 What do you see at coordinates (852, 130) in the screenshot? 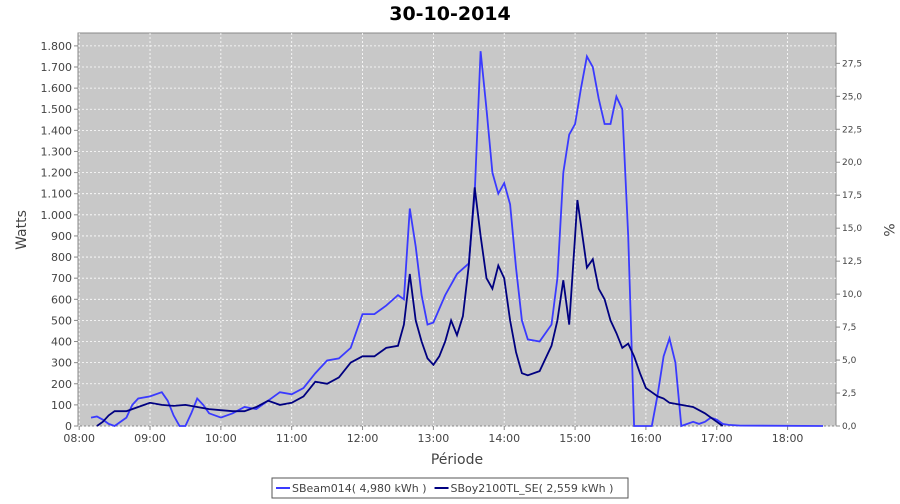
I see `y2-tick-label: 22,5` at bounding box center [852, 130].